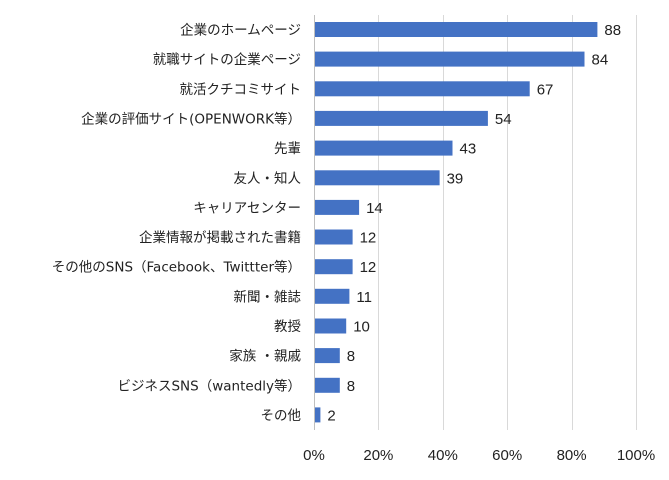 The height and width of the screenshot is (480, 669). Describe the element at coordinates (600, 60) in the screenshot. I see `data-label: 84` at that location.